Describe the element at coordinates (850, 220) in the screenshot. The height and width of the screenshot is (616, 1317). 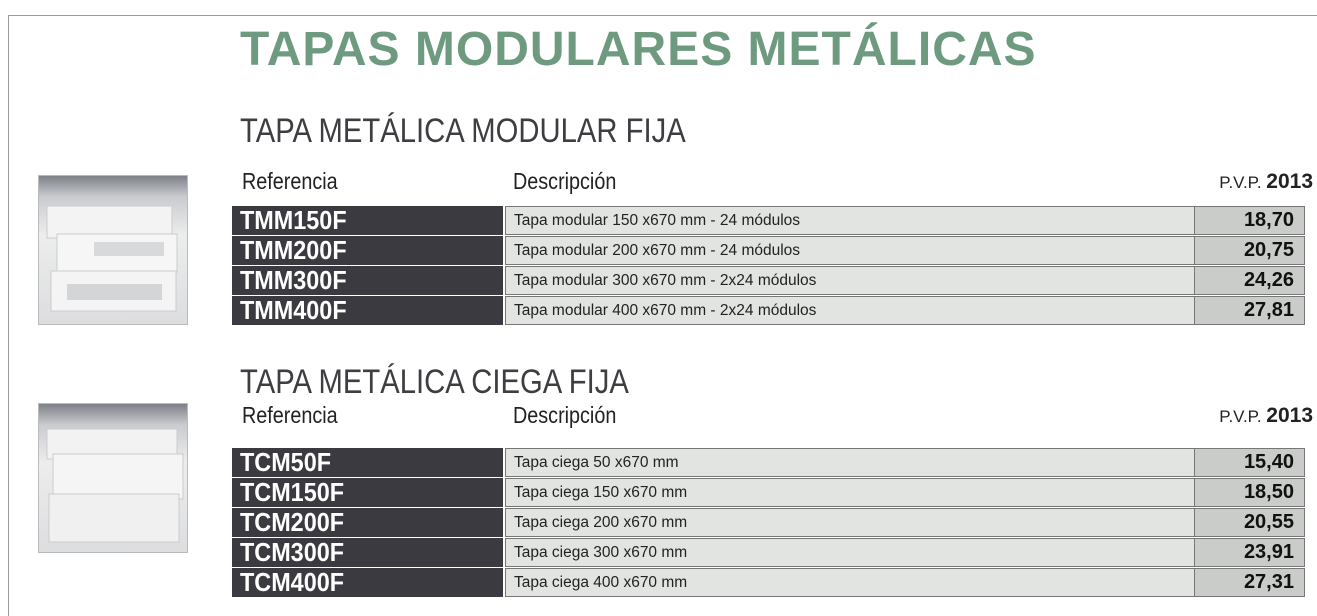
I see `description-cell: Tapa modular 150 x670 mm - 24 módulos` at that location.